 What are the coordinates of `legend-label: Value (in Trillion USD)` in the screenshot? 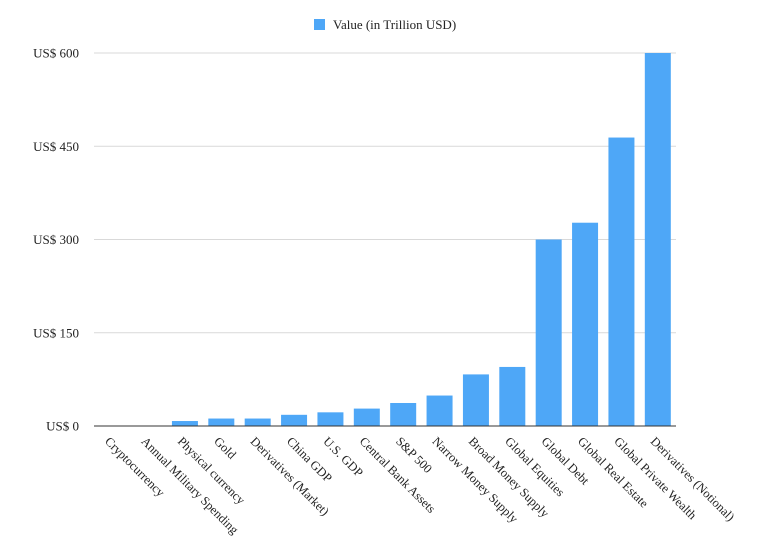 It's located at (394, 24).